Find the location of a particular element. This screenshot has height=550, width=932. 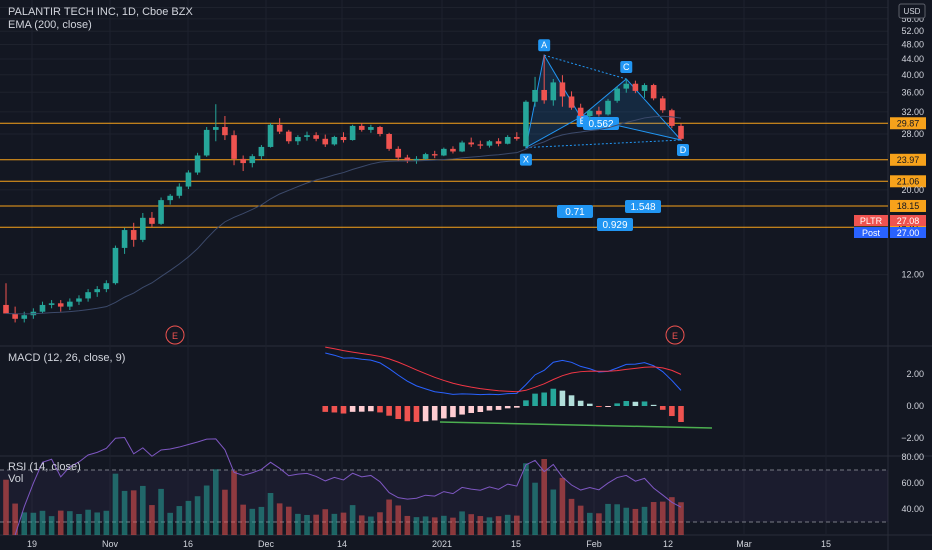

currency-badge is located at coordinates (912, 11).